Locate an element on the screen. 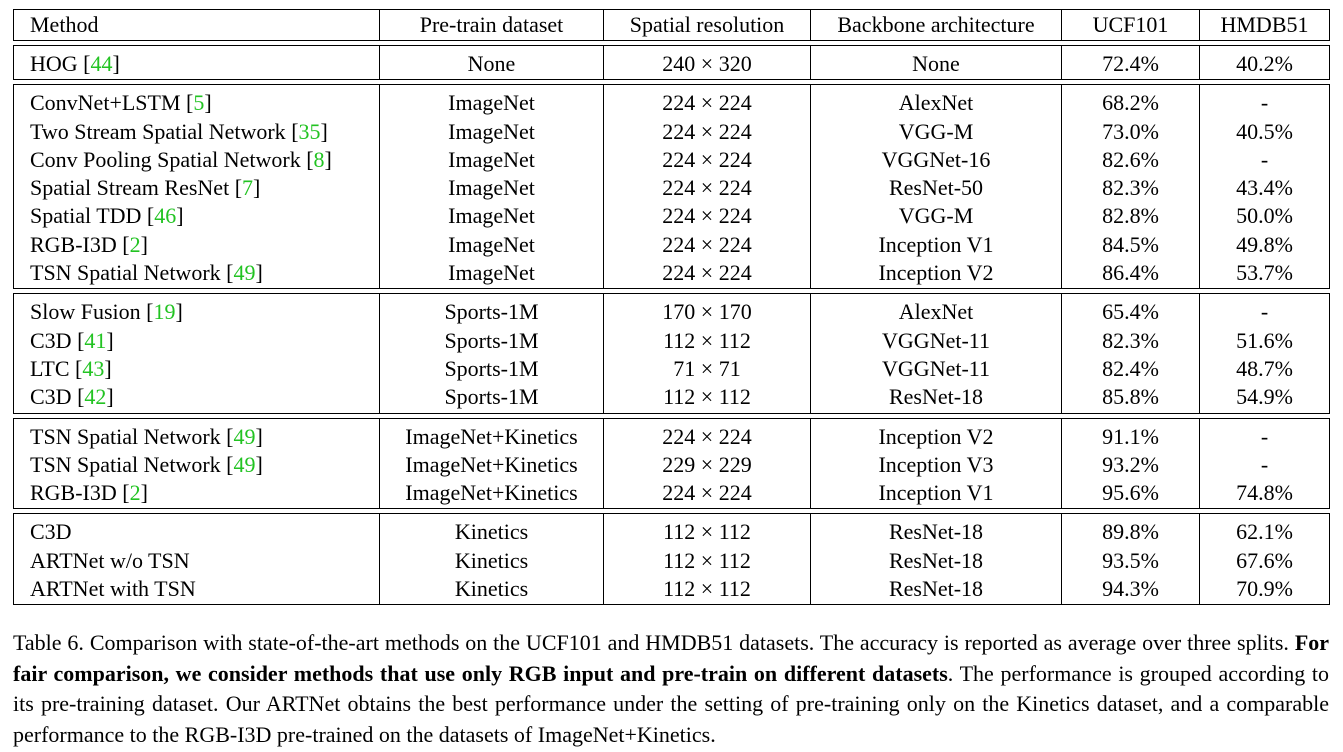 The image size is (1343, 752). cell-ucf101: 84.5% is located at coordinates (1130, 245).